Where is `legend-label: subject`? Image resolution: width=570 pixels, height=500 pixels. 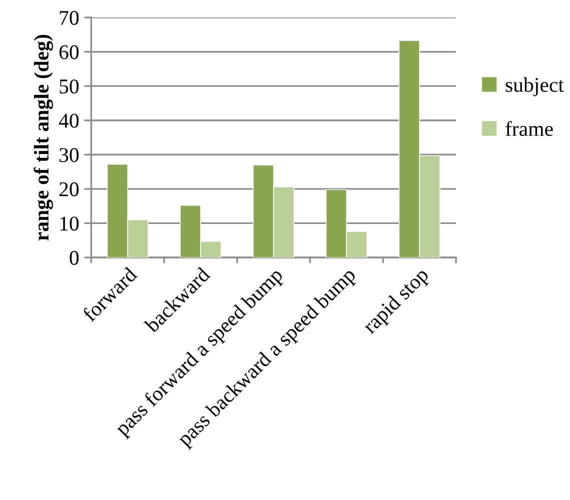
legend-label: subject is located at coordinates (535, 86).